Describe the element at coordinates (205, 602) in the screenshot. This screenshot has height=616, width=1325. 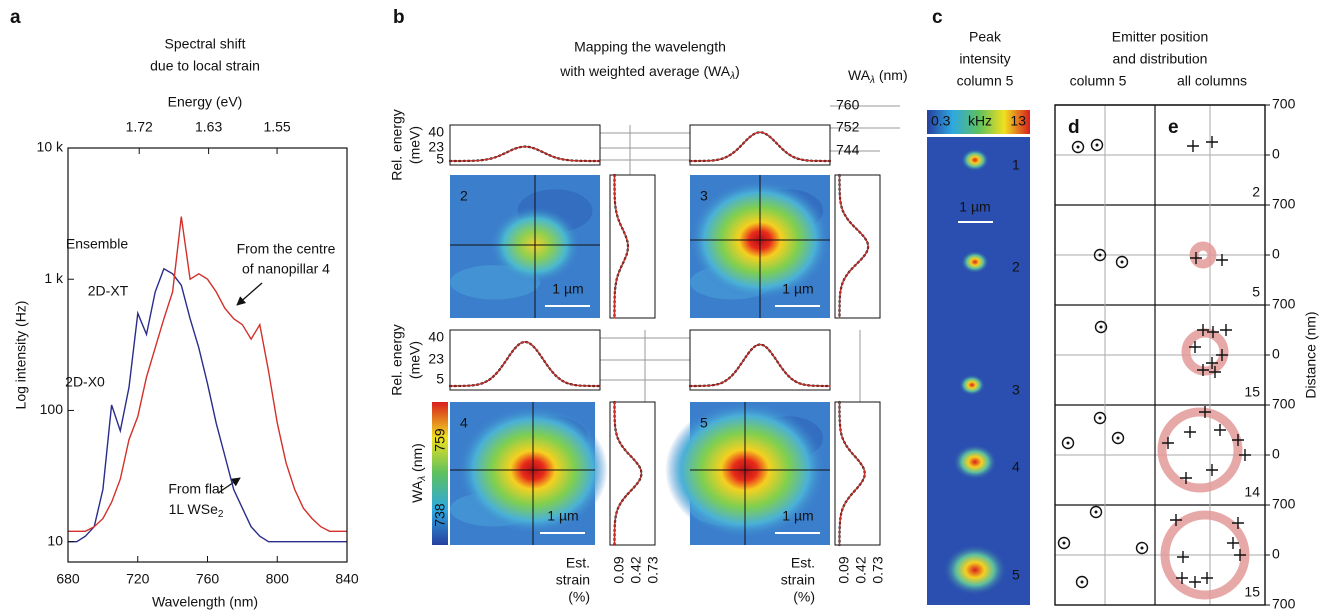
I see `x-axis-label: Wavelength (nm)` at that location.